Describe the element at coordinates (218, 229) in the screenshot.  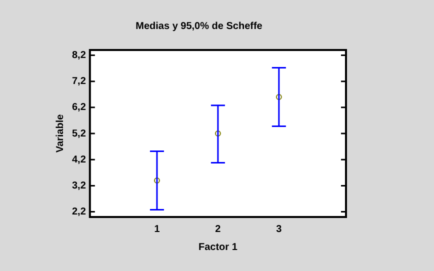
I see `x-tick-label: 2` at that location.